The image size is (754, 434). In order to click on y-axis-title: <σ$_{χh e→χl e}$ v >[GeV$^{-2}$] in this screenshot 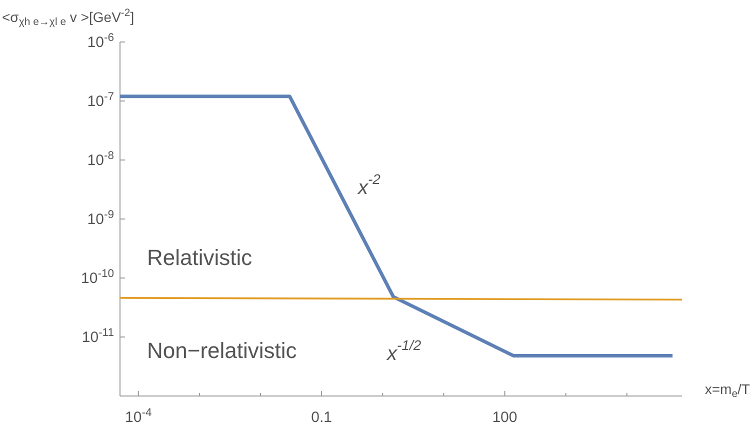, I will do `click(68, 17)`.